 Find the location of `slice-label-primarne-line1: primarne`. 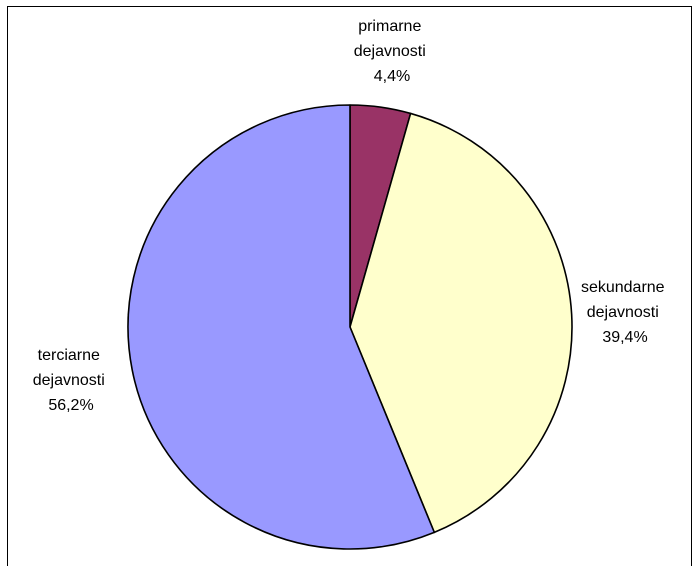

slice-label-primarne-line1: primarne is located at coordinates (389, 26).